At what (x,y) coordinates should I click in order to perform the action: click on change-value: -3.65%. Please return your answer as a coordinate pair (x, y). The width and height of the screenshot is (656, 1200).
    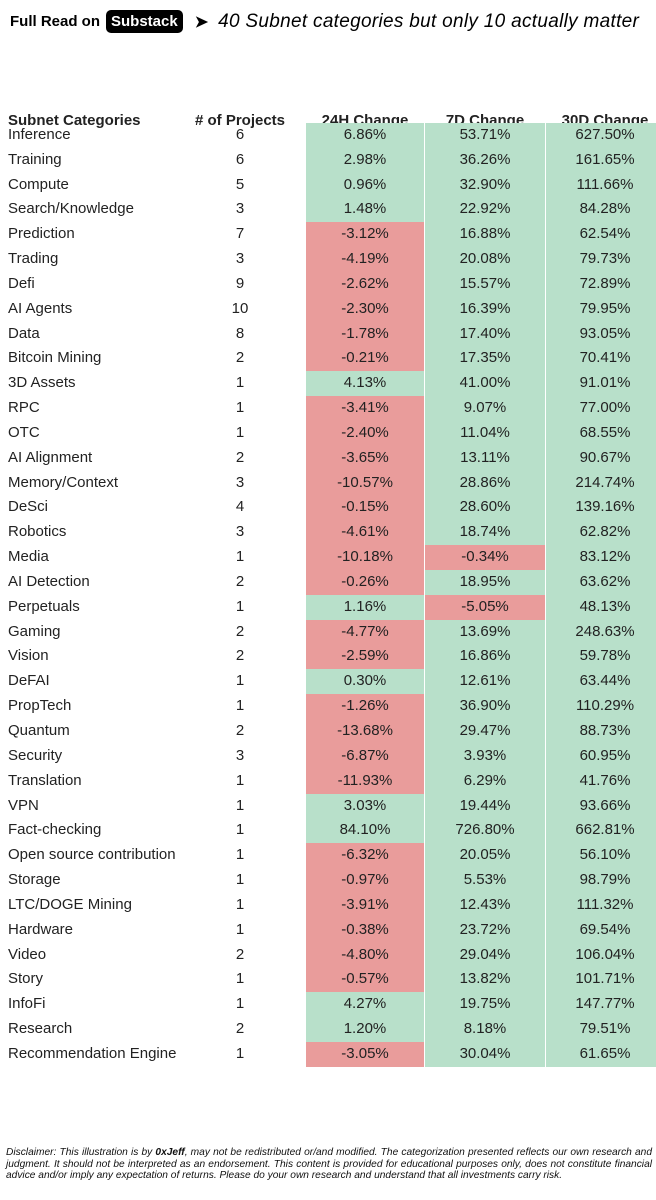
    Looking at the image, I should click on (365, 457).